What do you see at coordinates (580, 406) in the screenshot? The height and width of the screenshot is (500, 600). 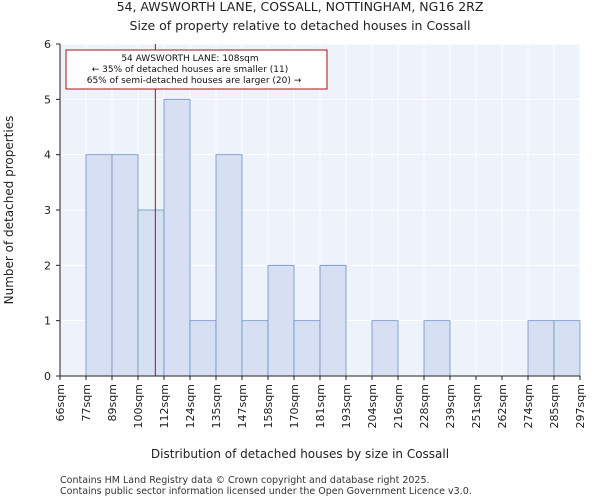 I see `x-tick-label: 297sqm` at bounding box center [580, 406].